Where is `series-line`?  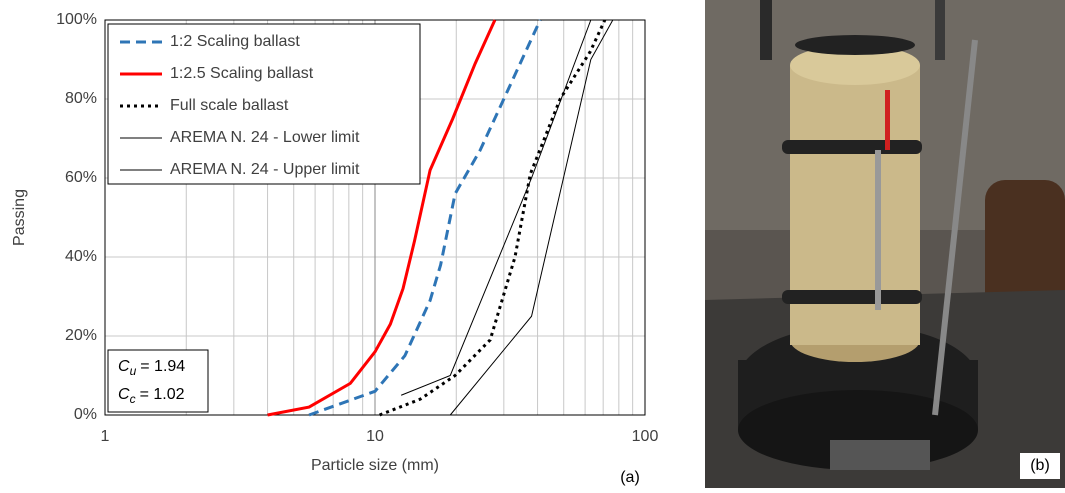 series-line is located at coordinates (531, 217).